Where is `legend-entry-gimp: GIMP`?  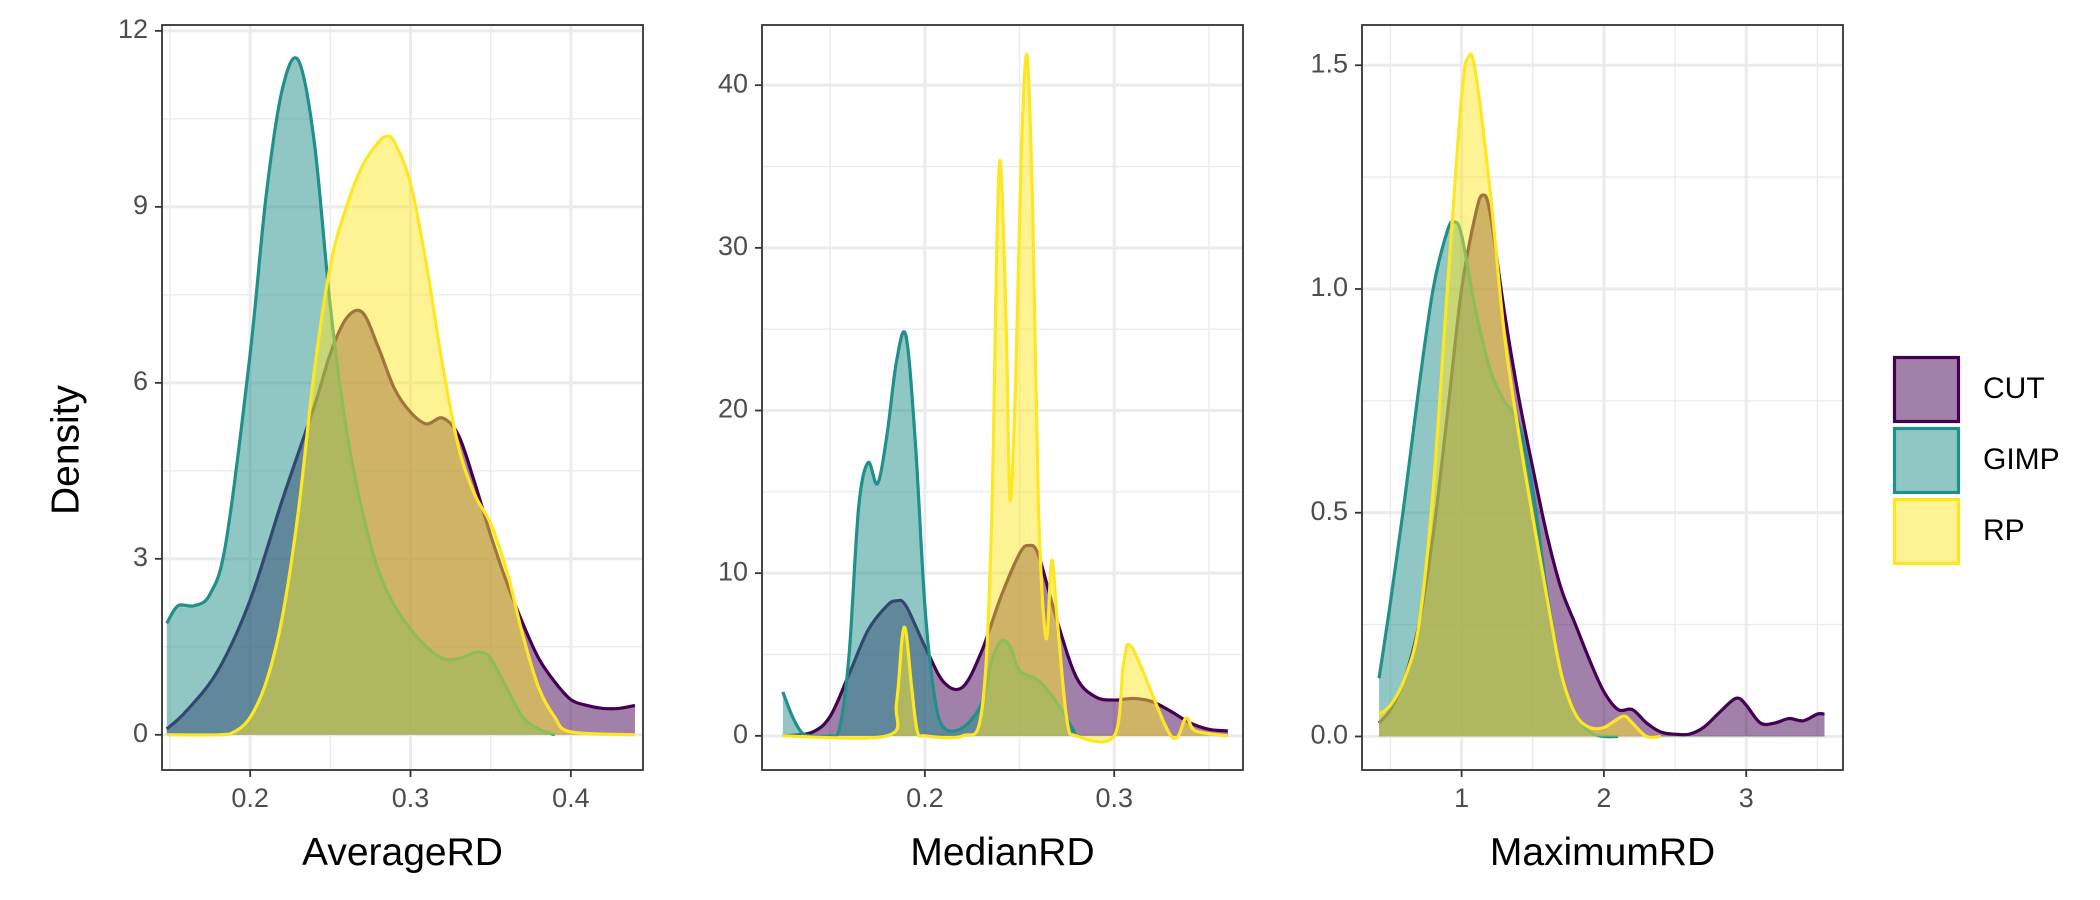 legend-entry-gimp: GIMP is located at coordinates (1976, 460).